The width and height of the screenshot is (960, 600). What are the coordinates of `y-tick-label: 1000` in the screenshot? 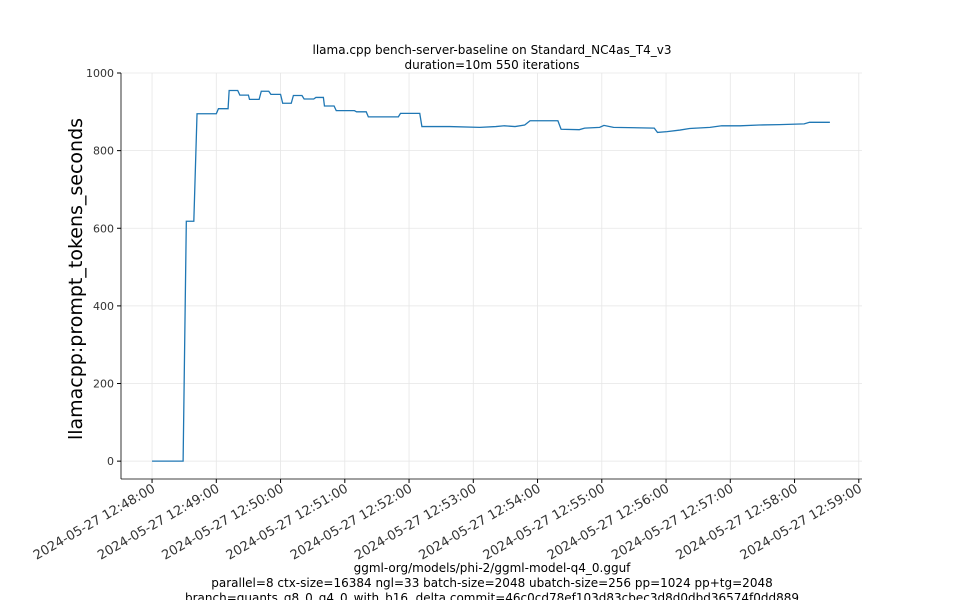 It's located at (100, 73).